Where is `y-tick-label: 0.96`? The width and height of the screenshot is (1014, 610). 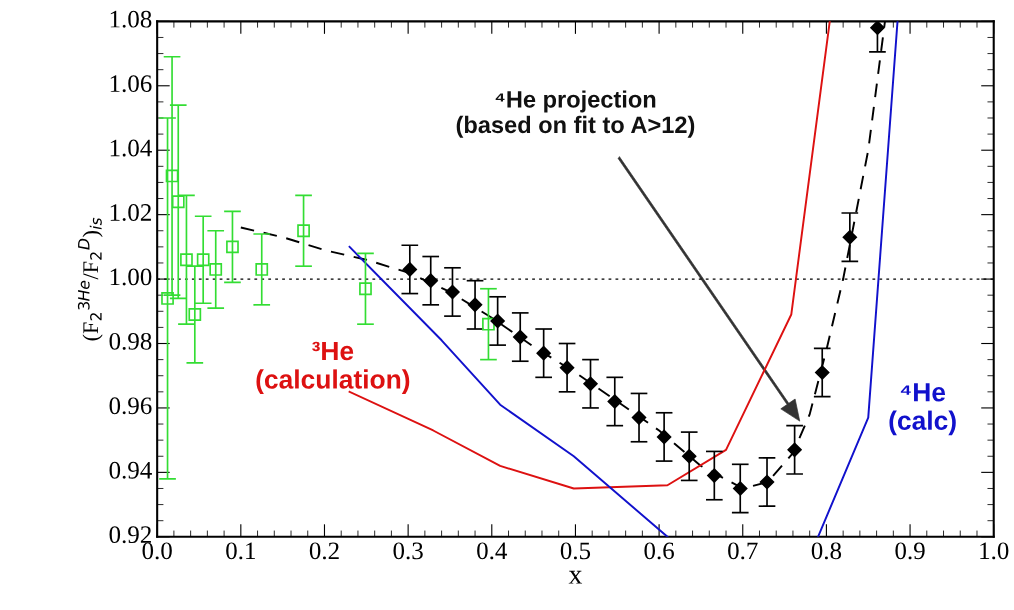
y-tick-label: 0.96 is located at coordinates (130, 406).